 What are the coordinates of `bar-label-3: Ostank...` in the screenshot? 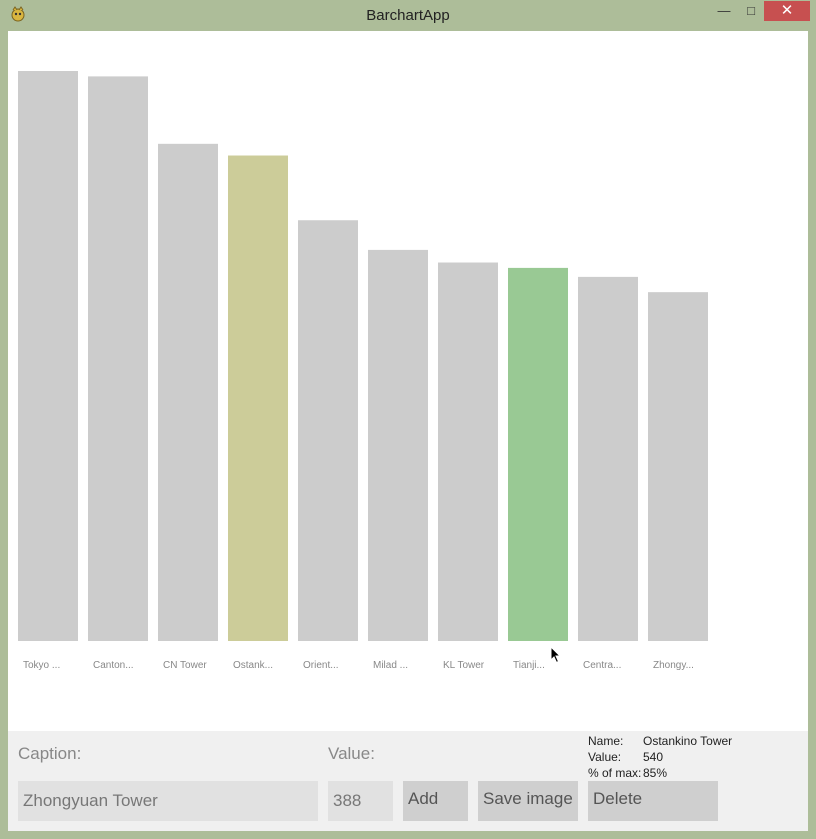 It's located at (253, 665).